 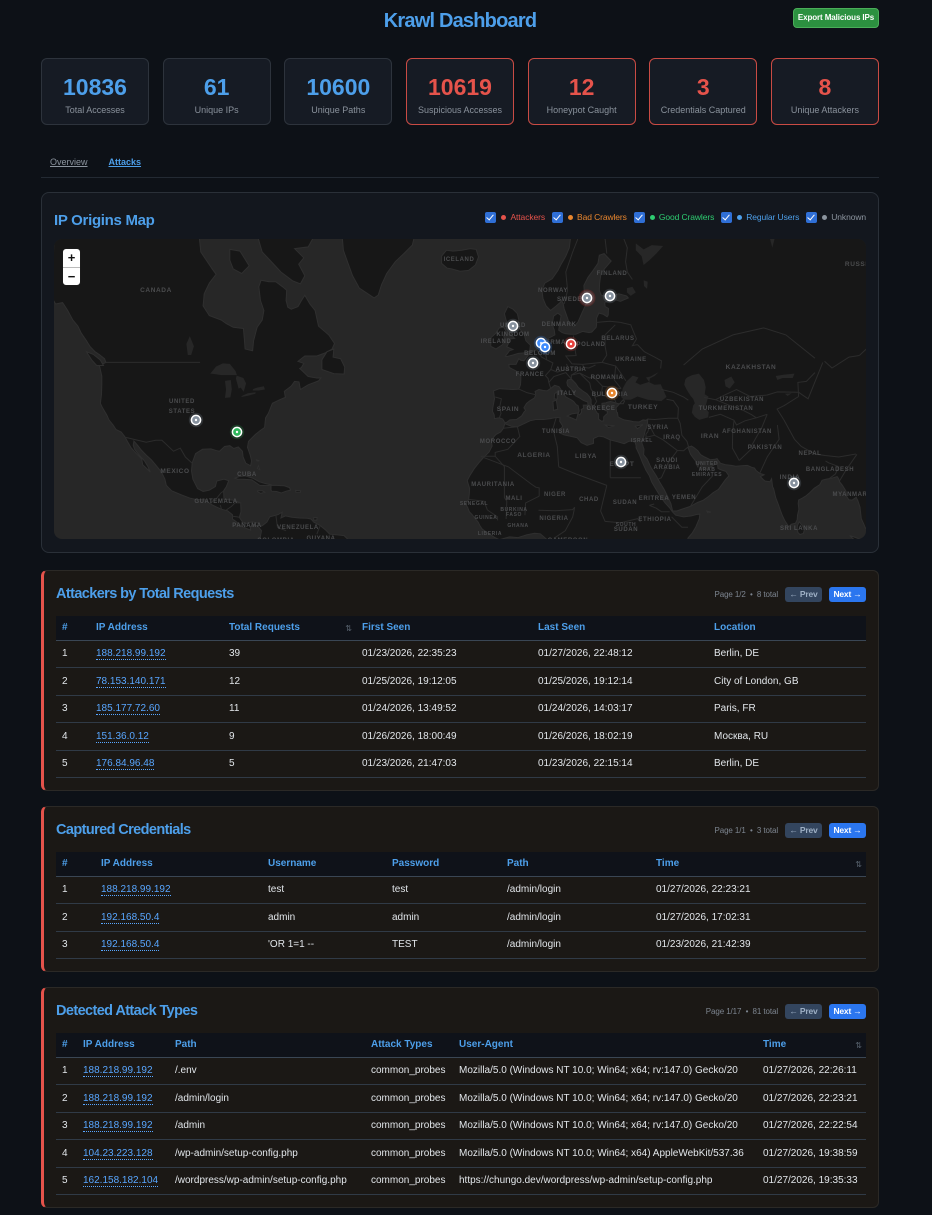 What do you see at coordinates (530, 375) in the screenshot?
I see `svg-text: FRANCE` at bounding box center [530, 375].